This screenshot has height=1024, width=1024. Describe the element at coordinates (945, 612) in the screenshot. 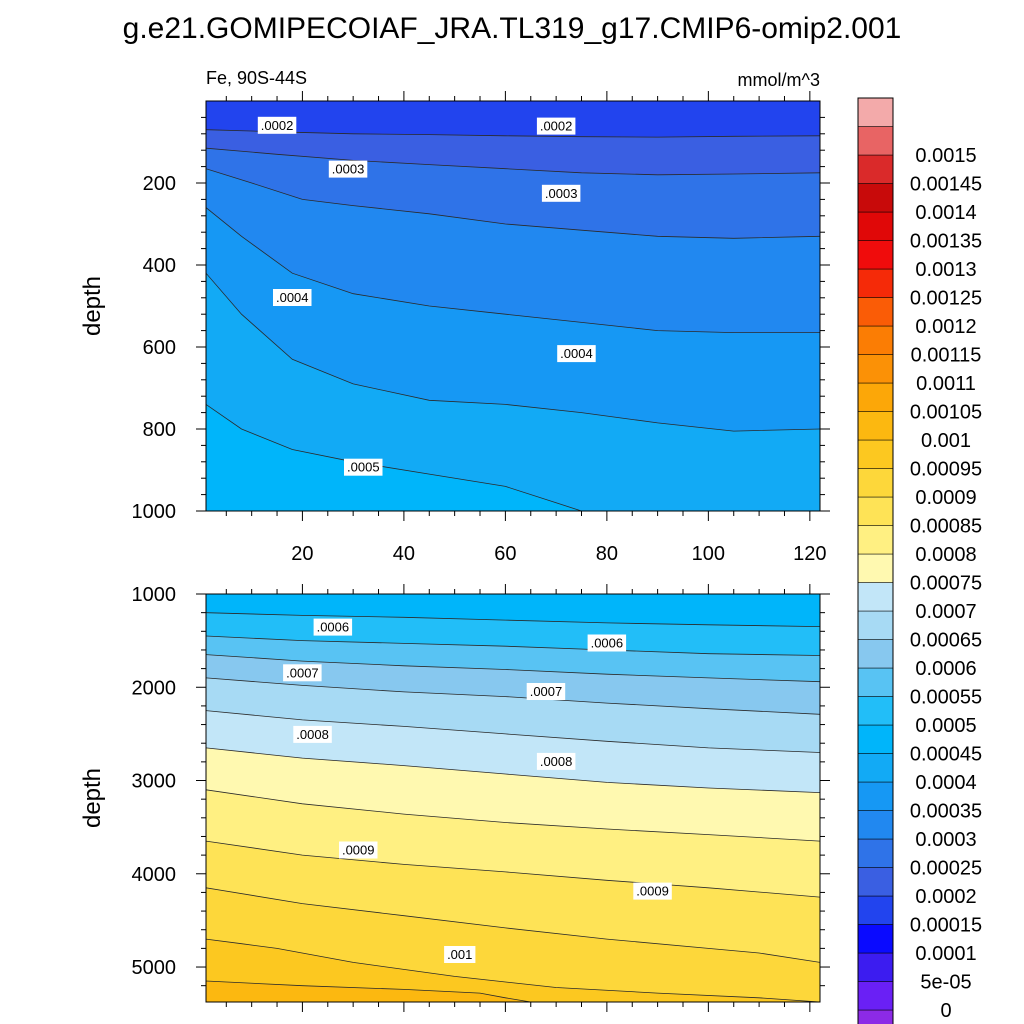

I see `colorbar-label: 0.0007` at that location.